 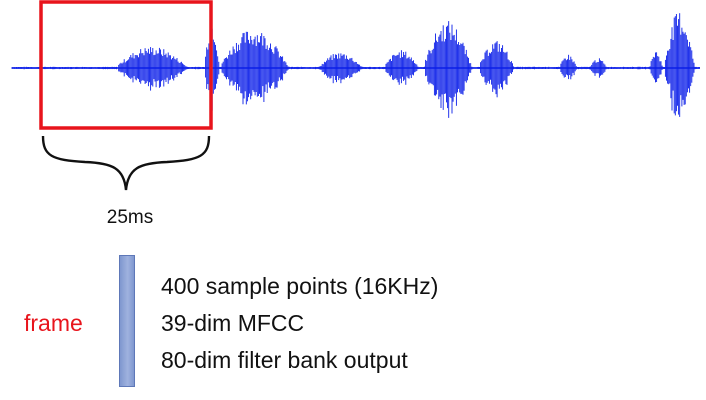 What do you see at coordinates (53, 323) in the screenshot?
I see `frame-label: frame` at bounding box center [53, 323].